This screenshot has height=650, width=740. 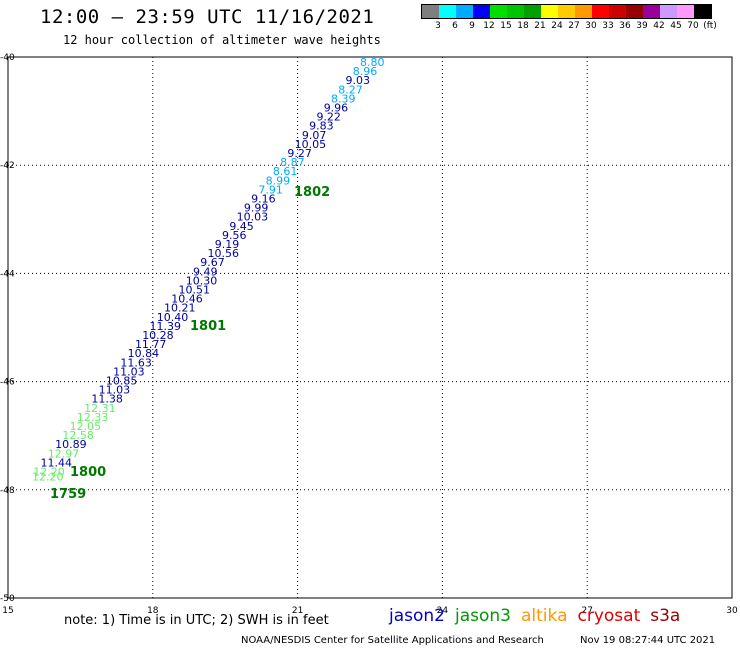 I want to click on legend-label: 21, so click(x=540, y=26).